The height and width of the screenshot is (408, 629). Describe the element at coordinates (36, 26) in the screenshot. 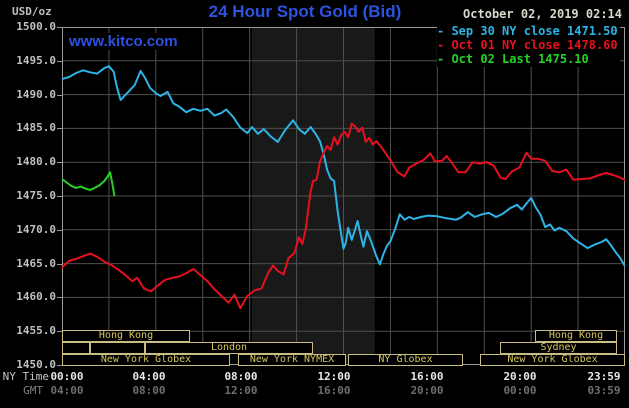

I see `y-tick-label: 1500.0` at that location.